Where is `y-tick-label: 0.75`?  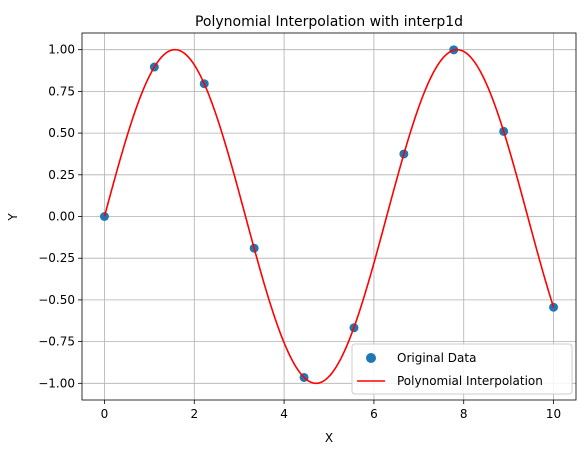
y-tick-label: 0.75 is located at coordinates (61, 91).